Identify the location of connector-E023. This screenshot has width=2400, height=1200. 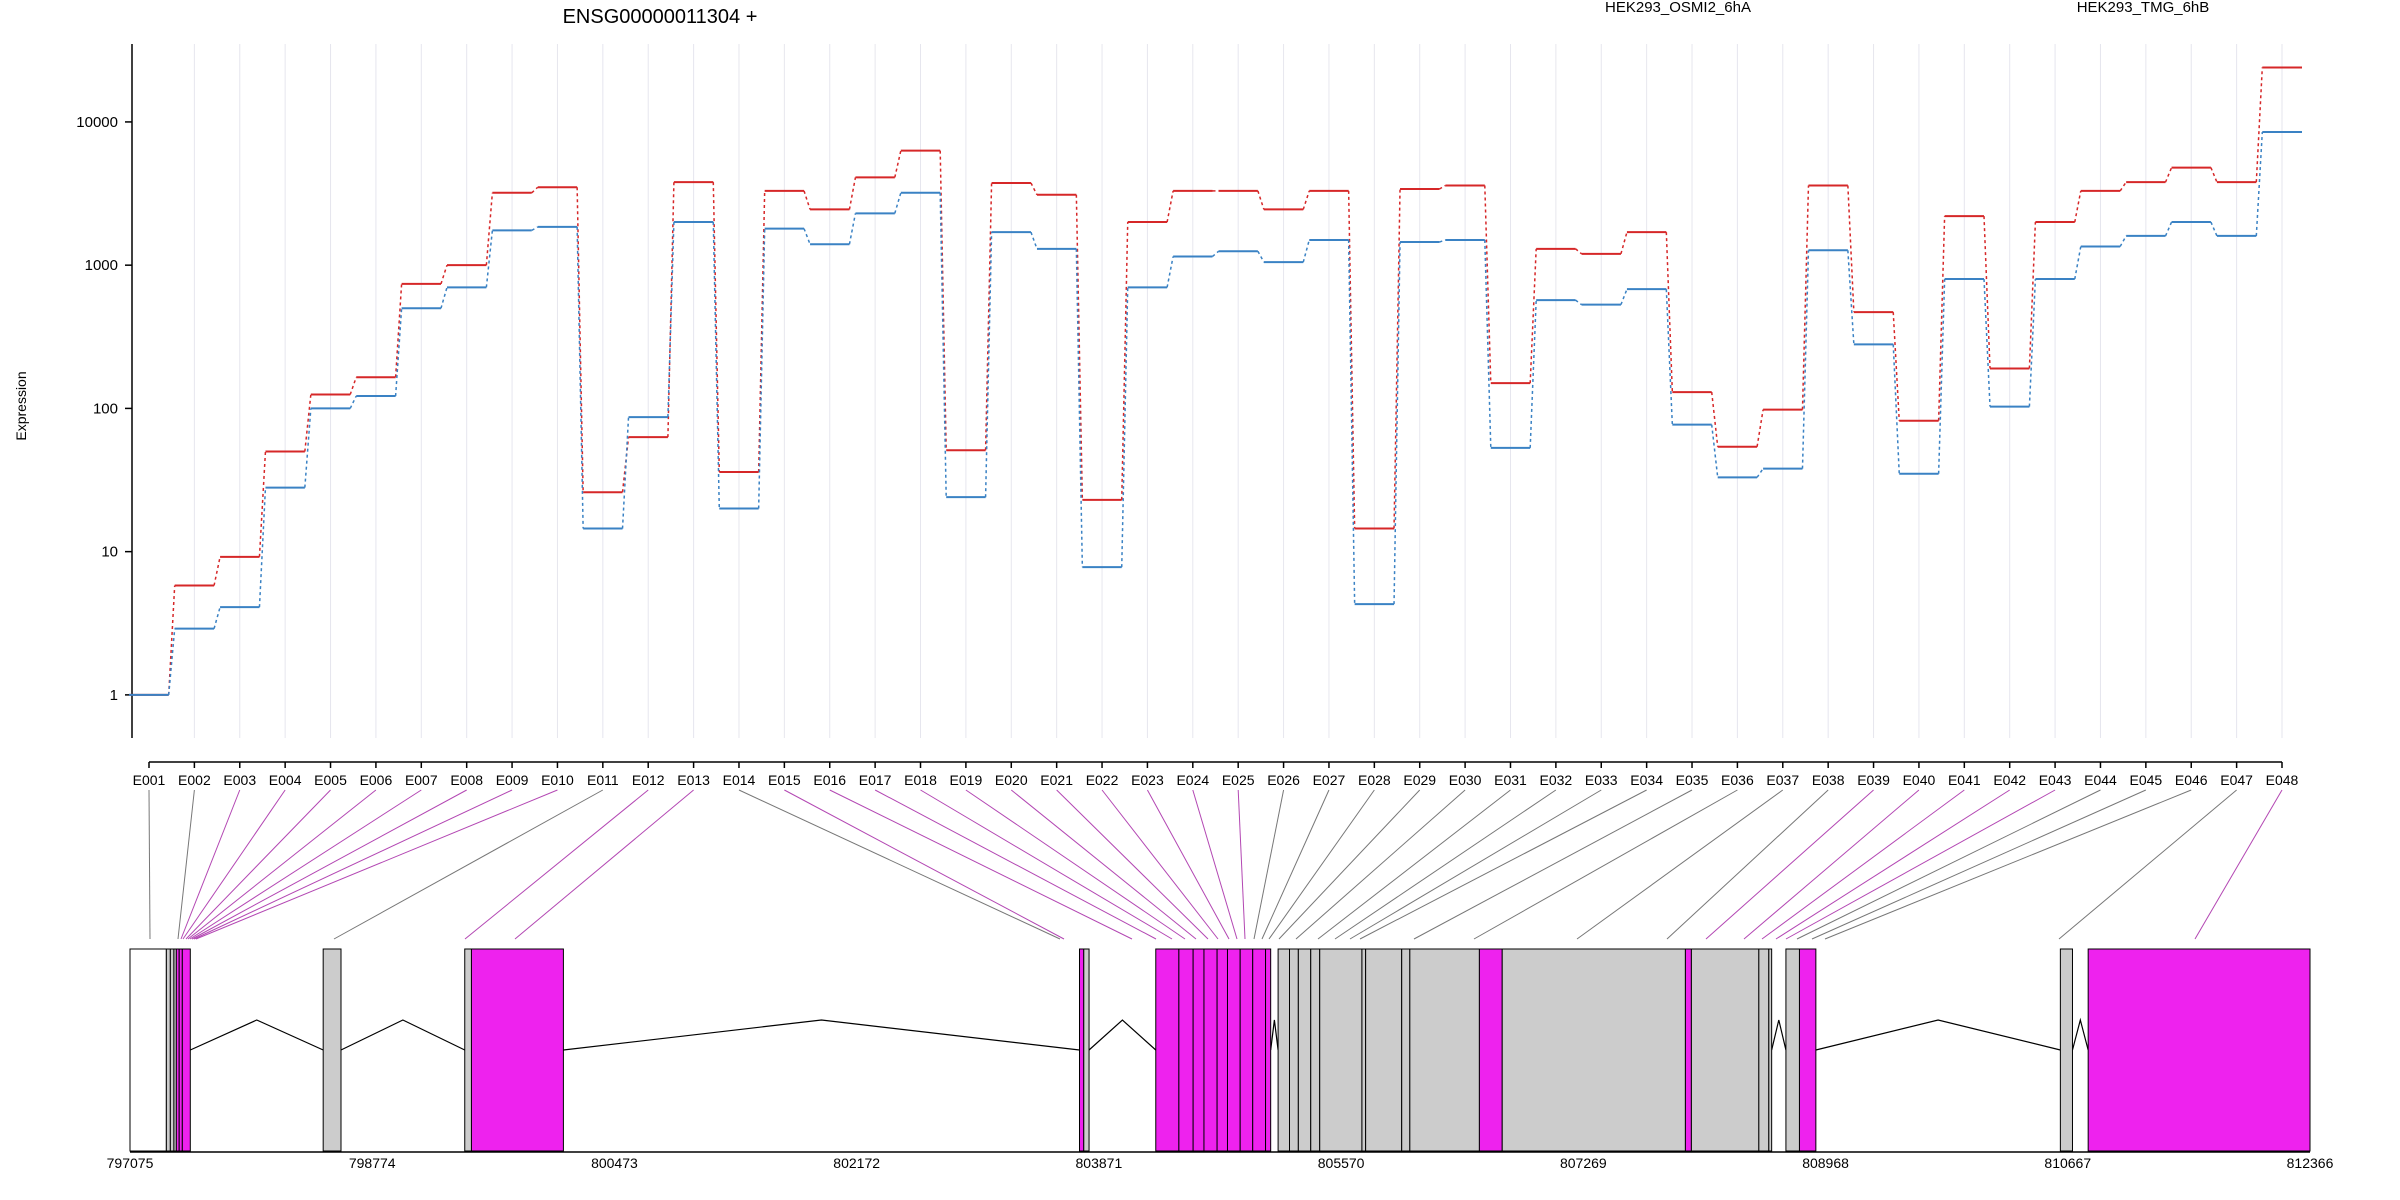
(1188, 864).